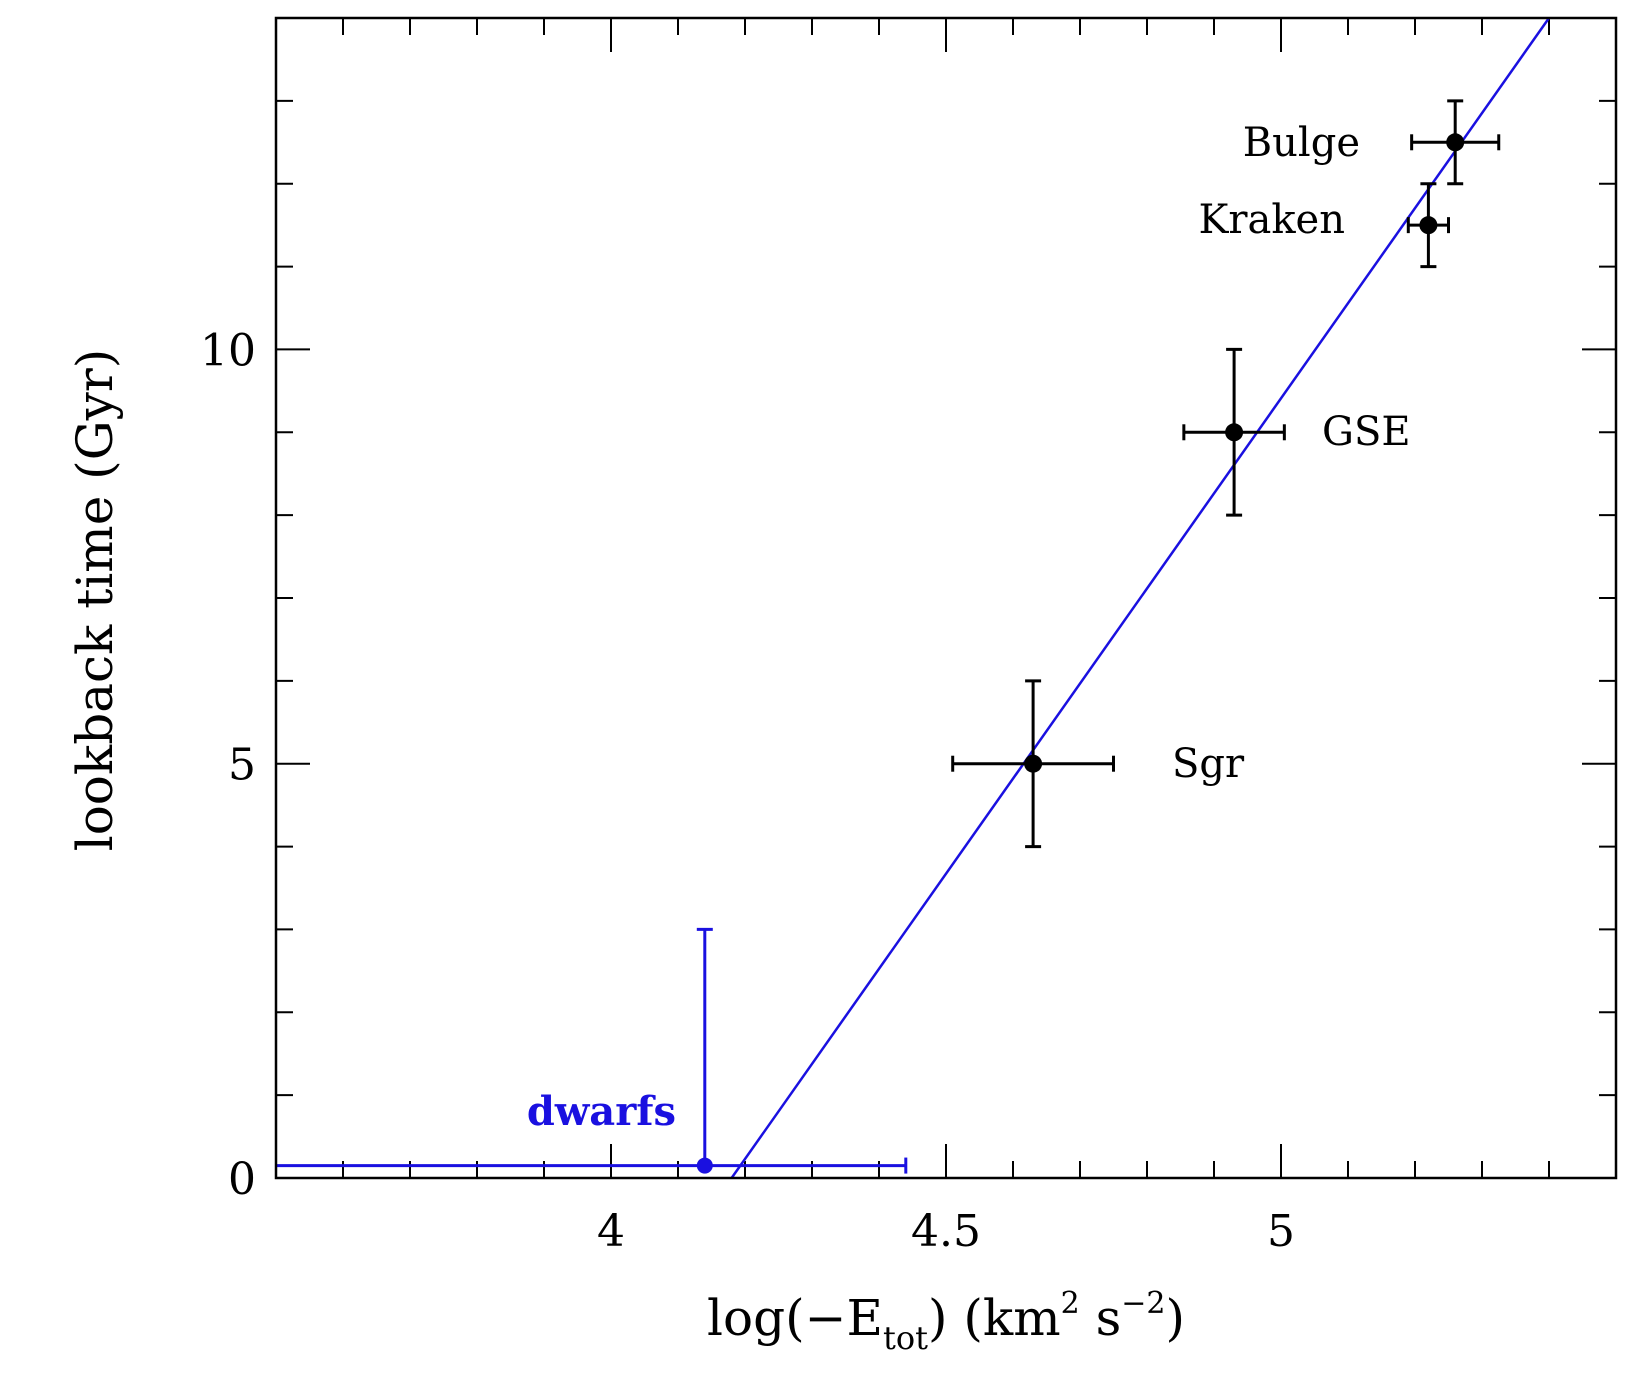  I want to click on point-label-gse: GSE, so click(1366, 432).